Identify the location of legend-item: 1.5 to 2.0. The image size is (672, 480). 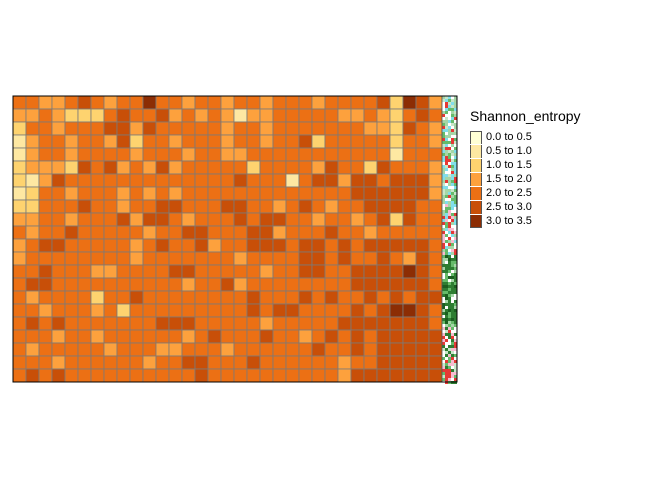
(525, 179).